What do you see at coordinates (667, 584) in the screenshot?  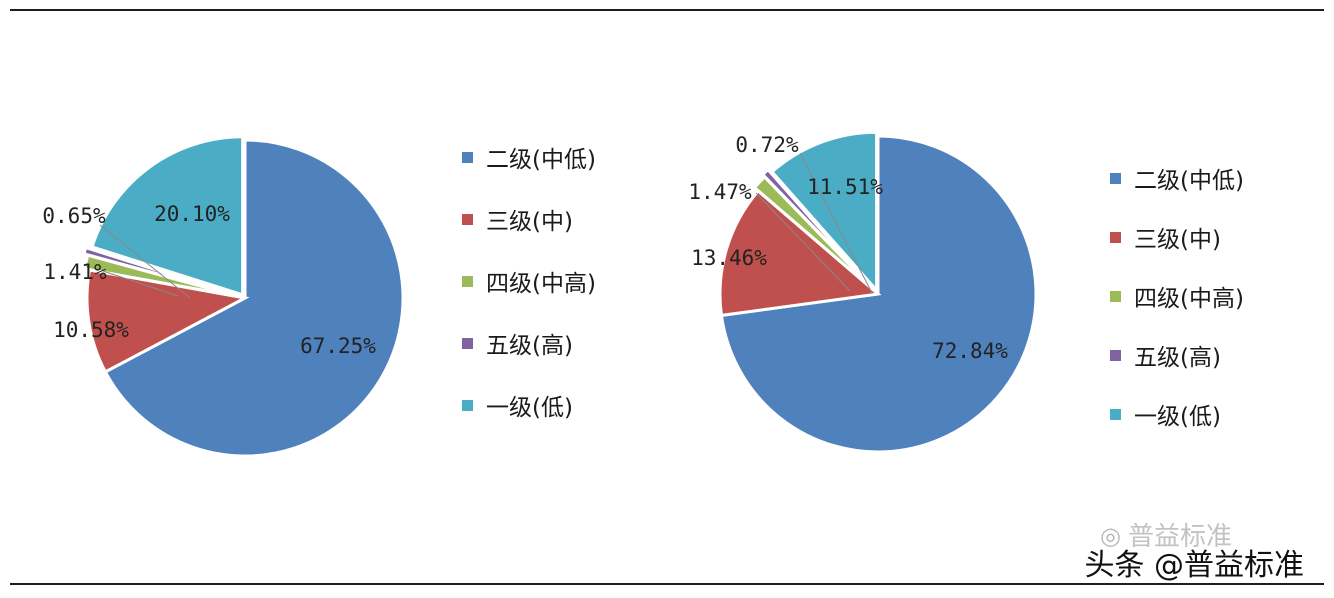 I see `bottom-rule` at bounding box center [667, 584].